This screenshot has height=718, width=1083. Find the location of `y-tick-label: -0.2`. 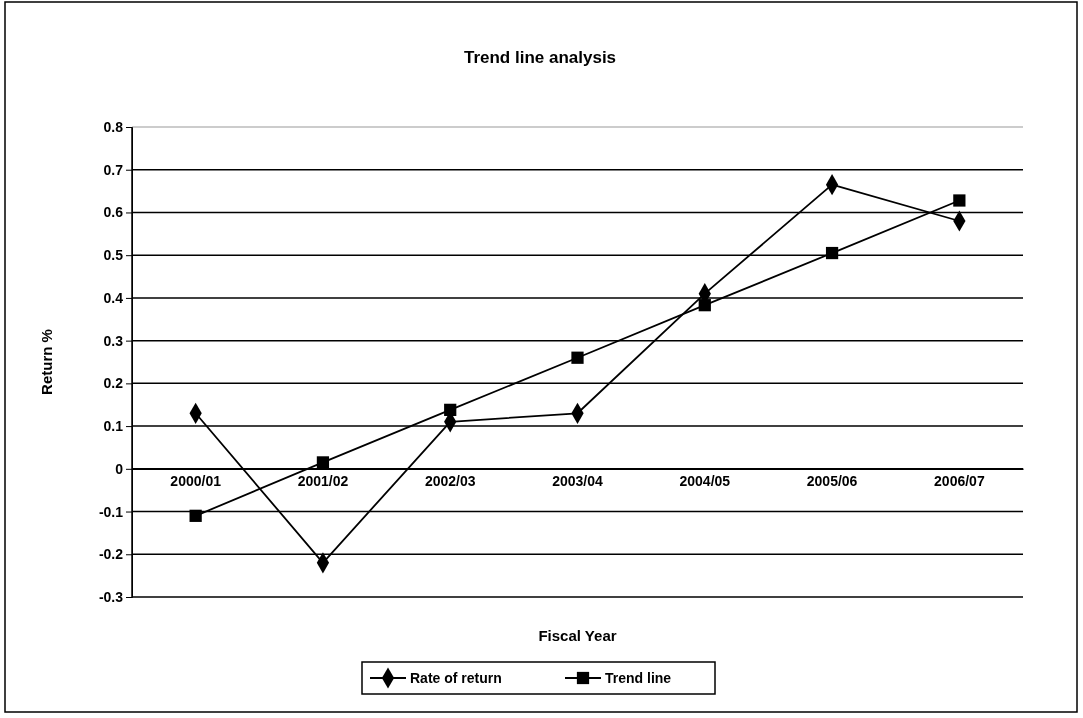

y-tick-label: -0.2 is located at coordinates (111, 554).